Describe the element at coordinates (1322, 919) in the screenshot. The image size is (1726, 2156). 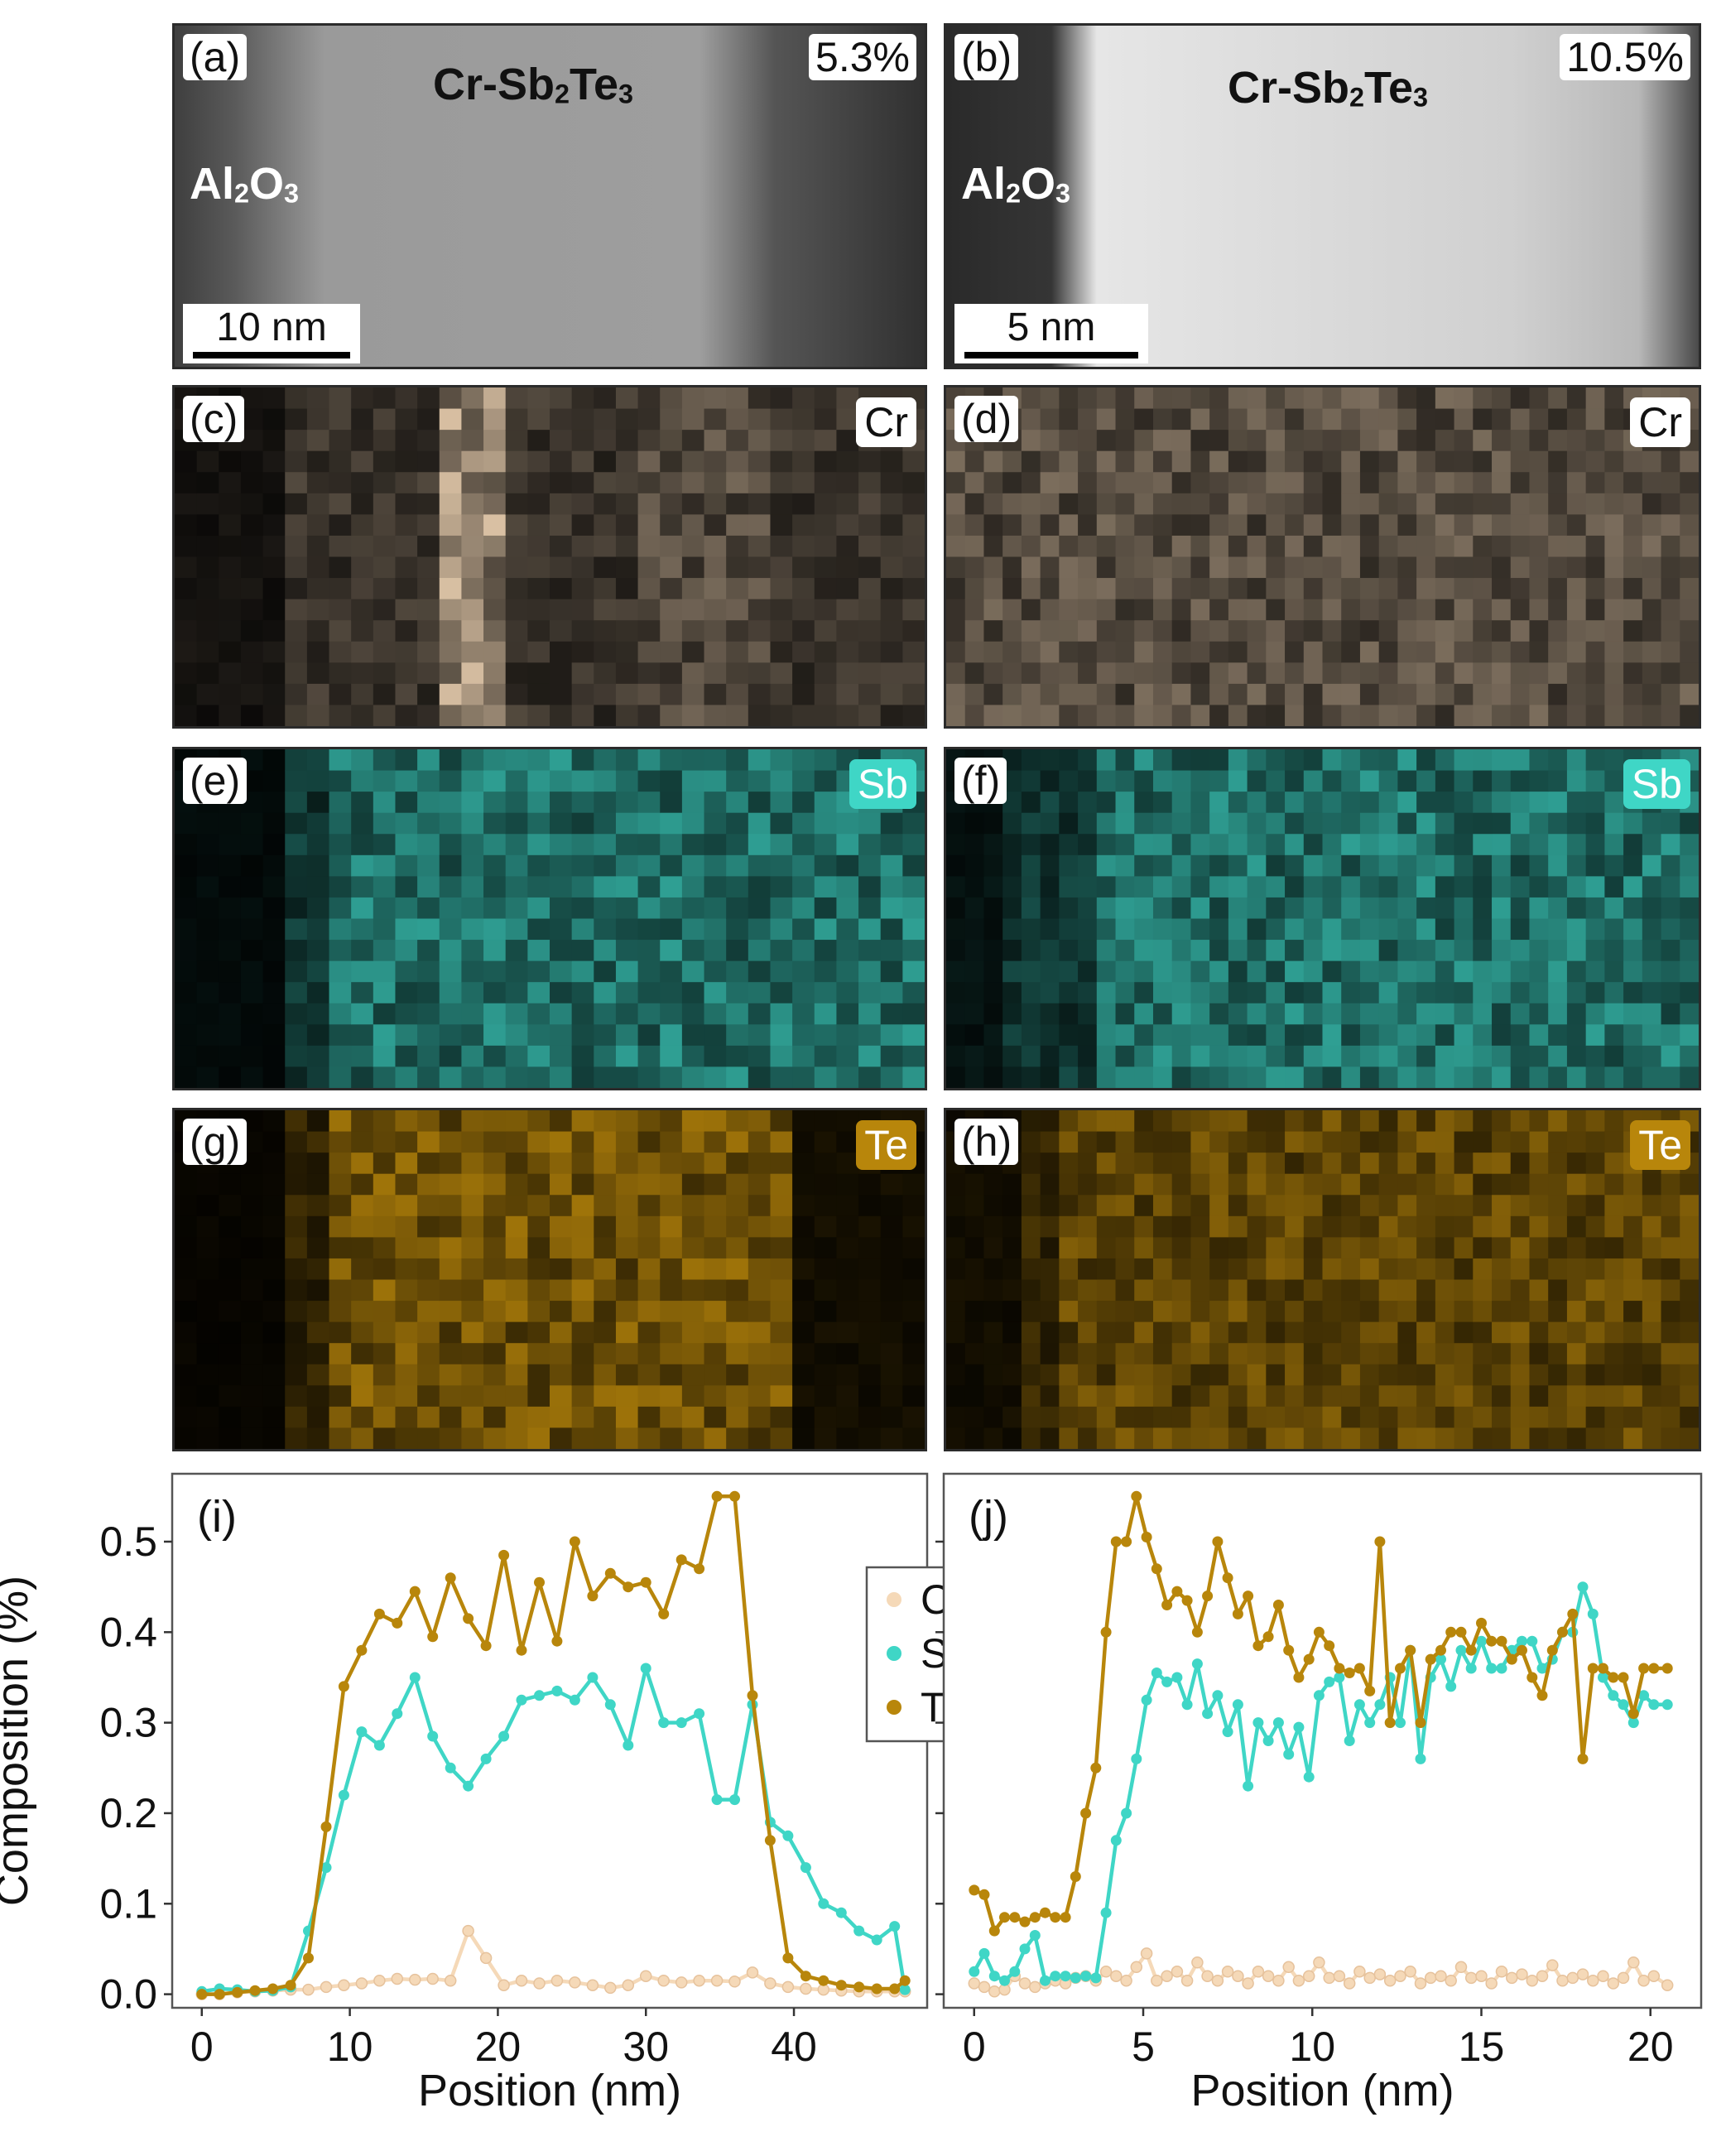
I see `sb-map-grid-f` at that location.